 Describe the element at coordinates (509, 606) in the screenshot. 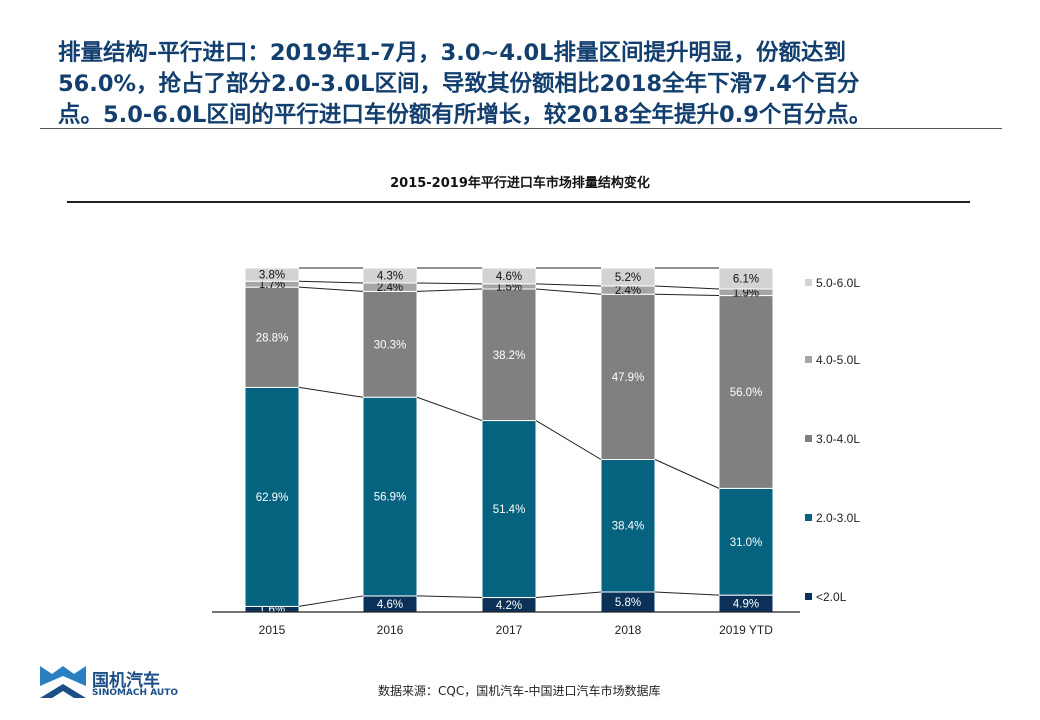

I see `data-label: 4.2%` at that location.